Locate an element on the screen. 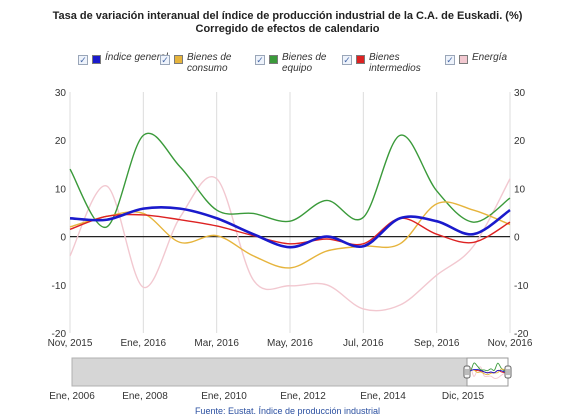 This screenshot has width=575, height=420. y-tick-label-left: 20 is located at coordinates (61, 141).